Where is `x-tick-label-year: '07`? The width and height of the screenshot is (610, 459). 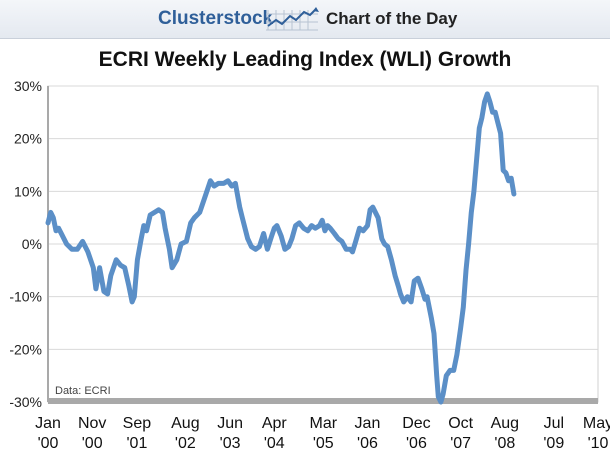 x-tick-label-year: '07 is located at coordinates (460, 443).